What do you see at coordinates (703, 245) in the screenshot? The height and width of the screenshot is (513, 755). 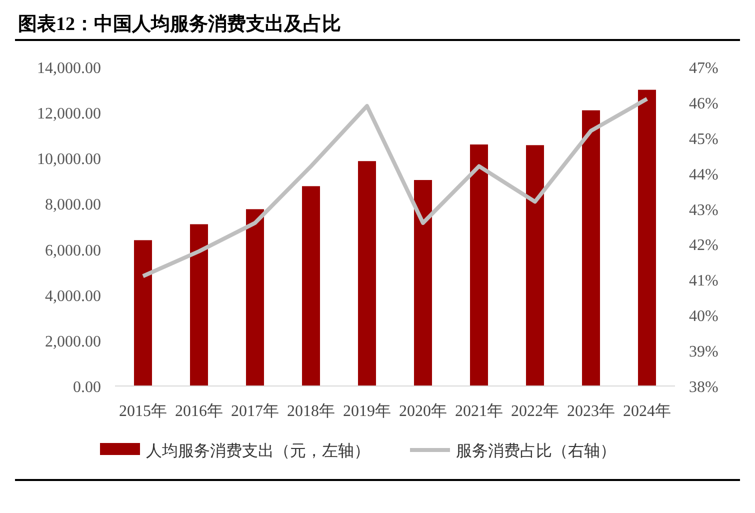 I see `y2-tick-label: 42%` at bounding box center [703, 245].